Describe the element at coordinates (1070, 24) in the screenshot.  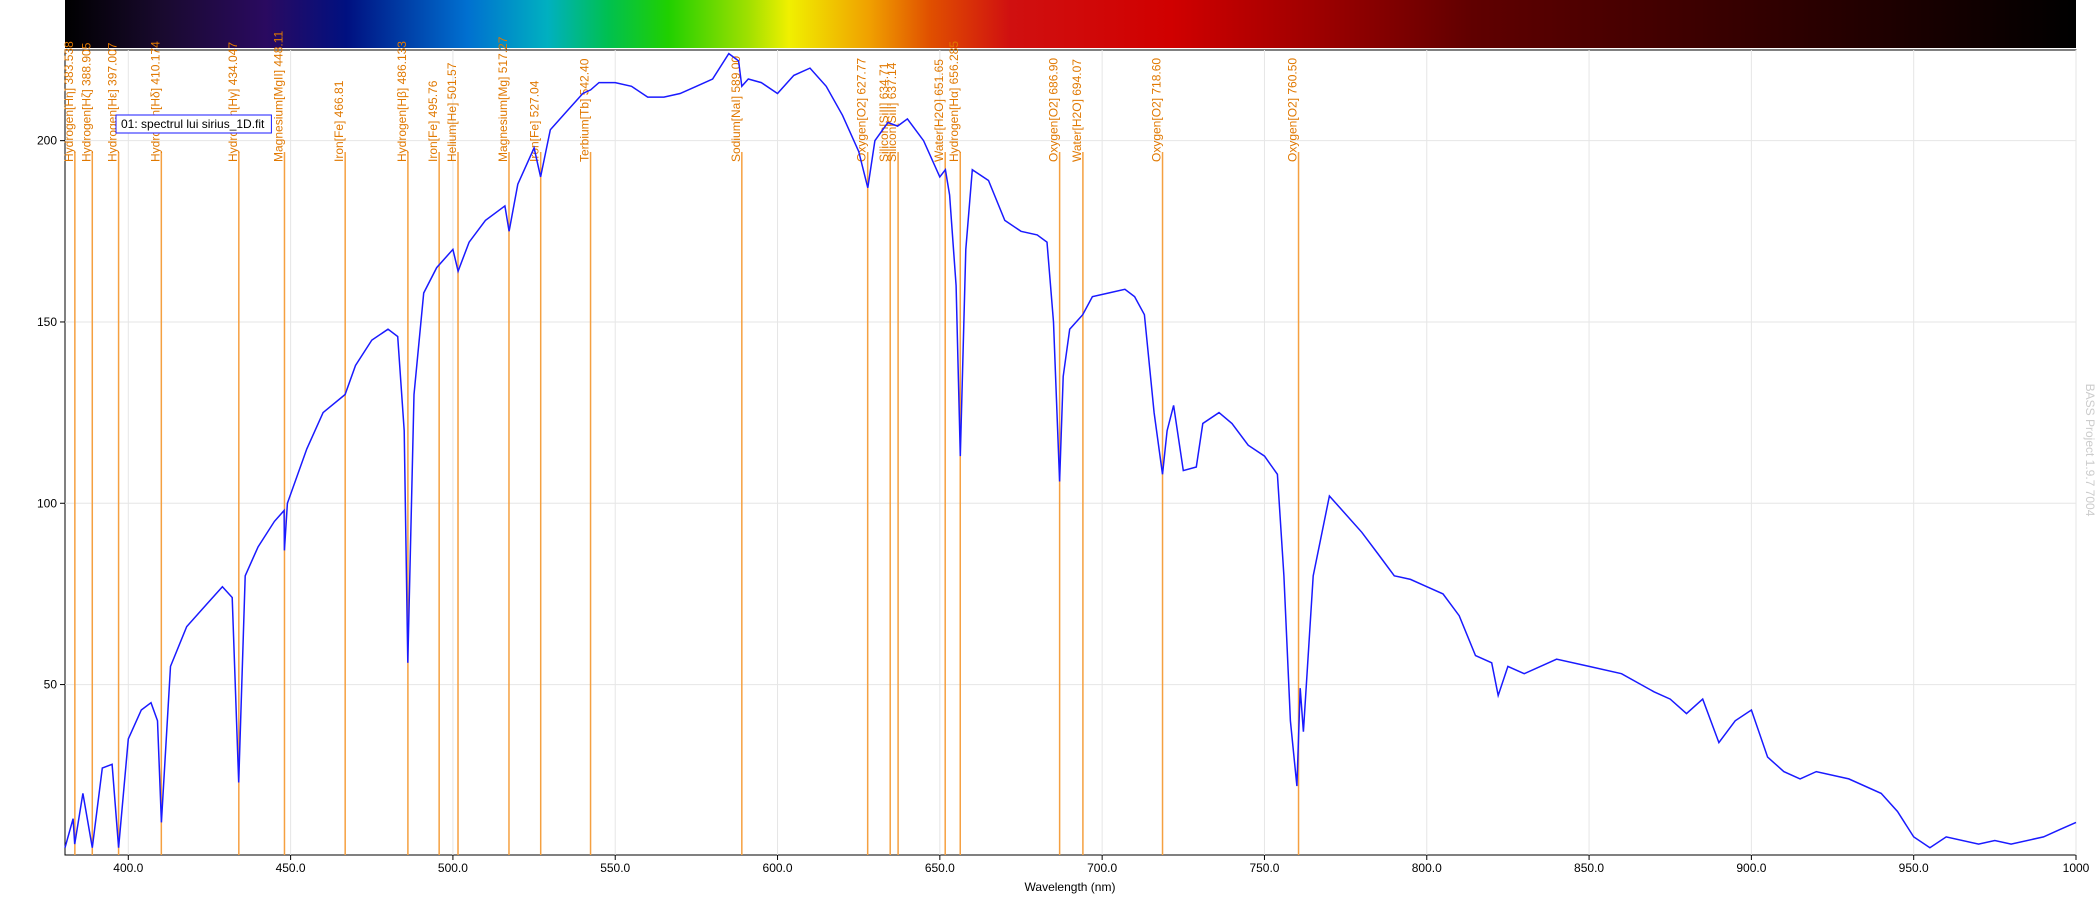
I see `spectrum-strip` at that location.